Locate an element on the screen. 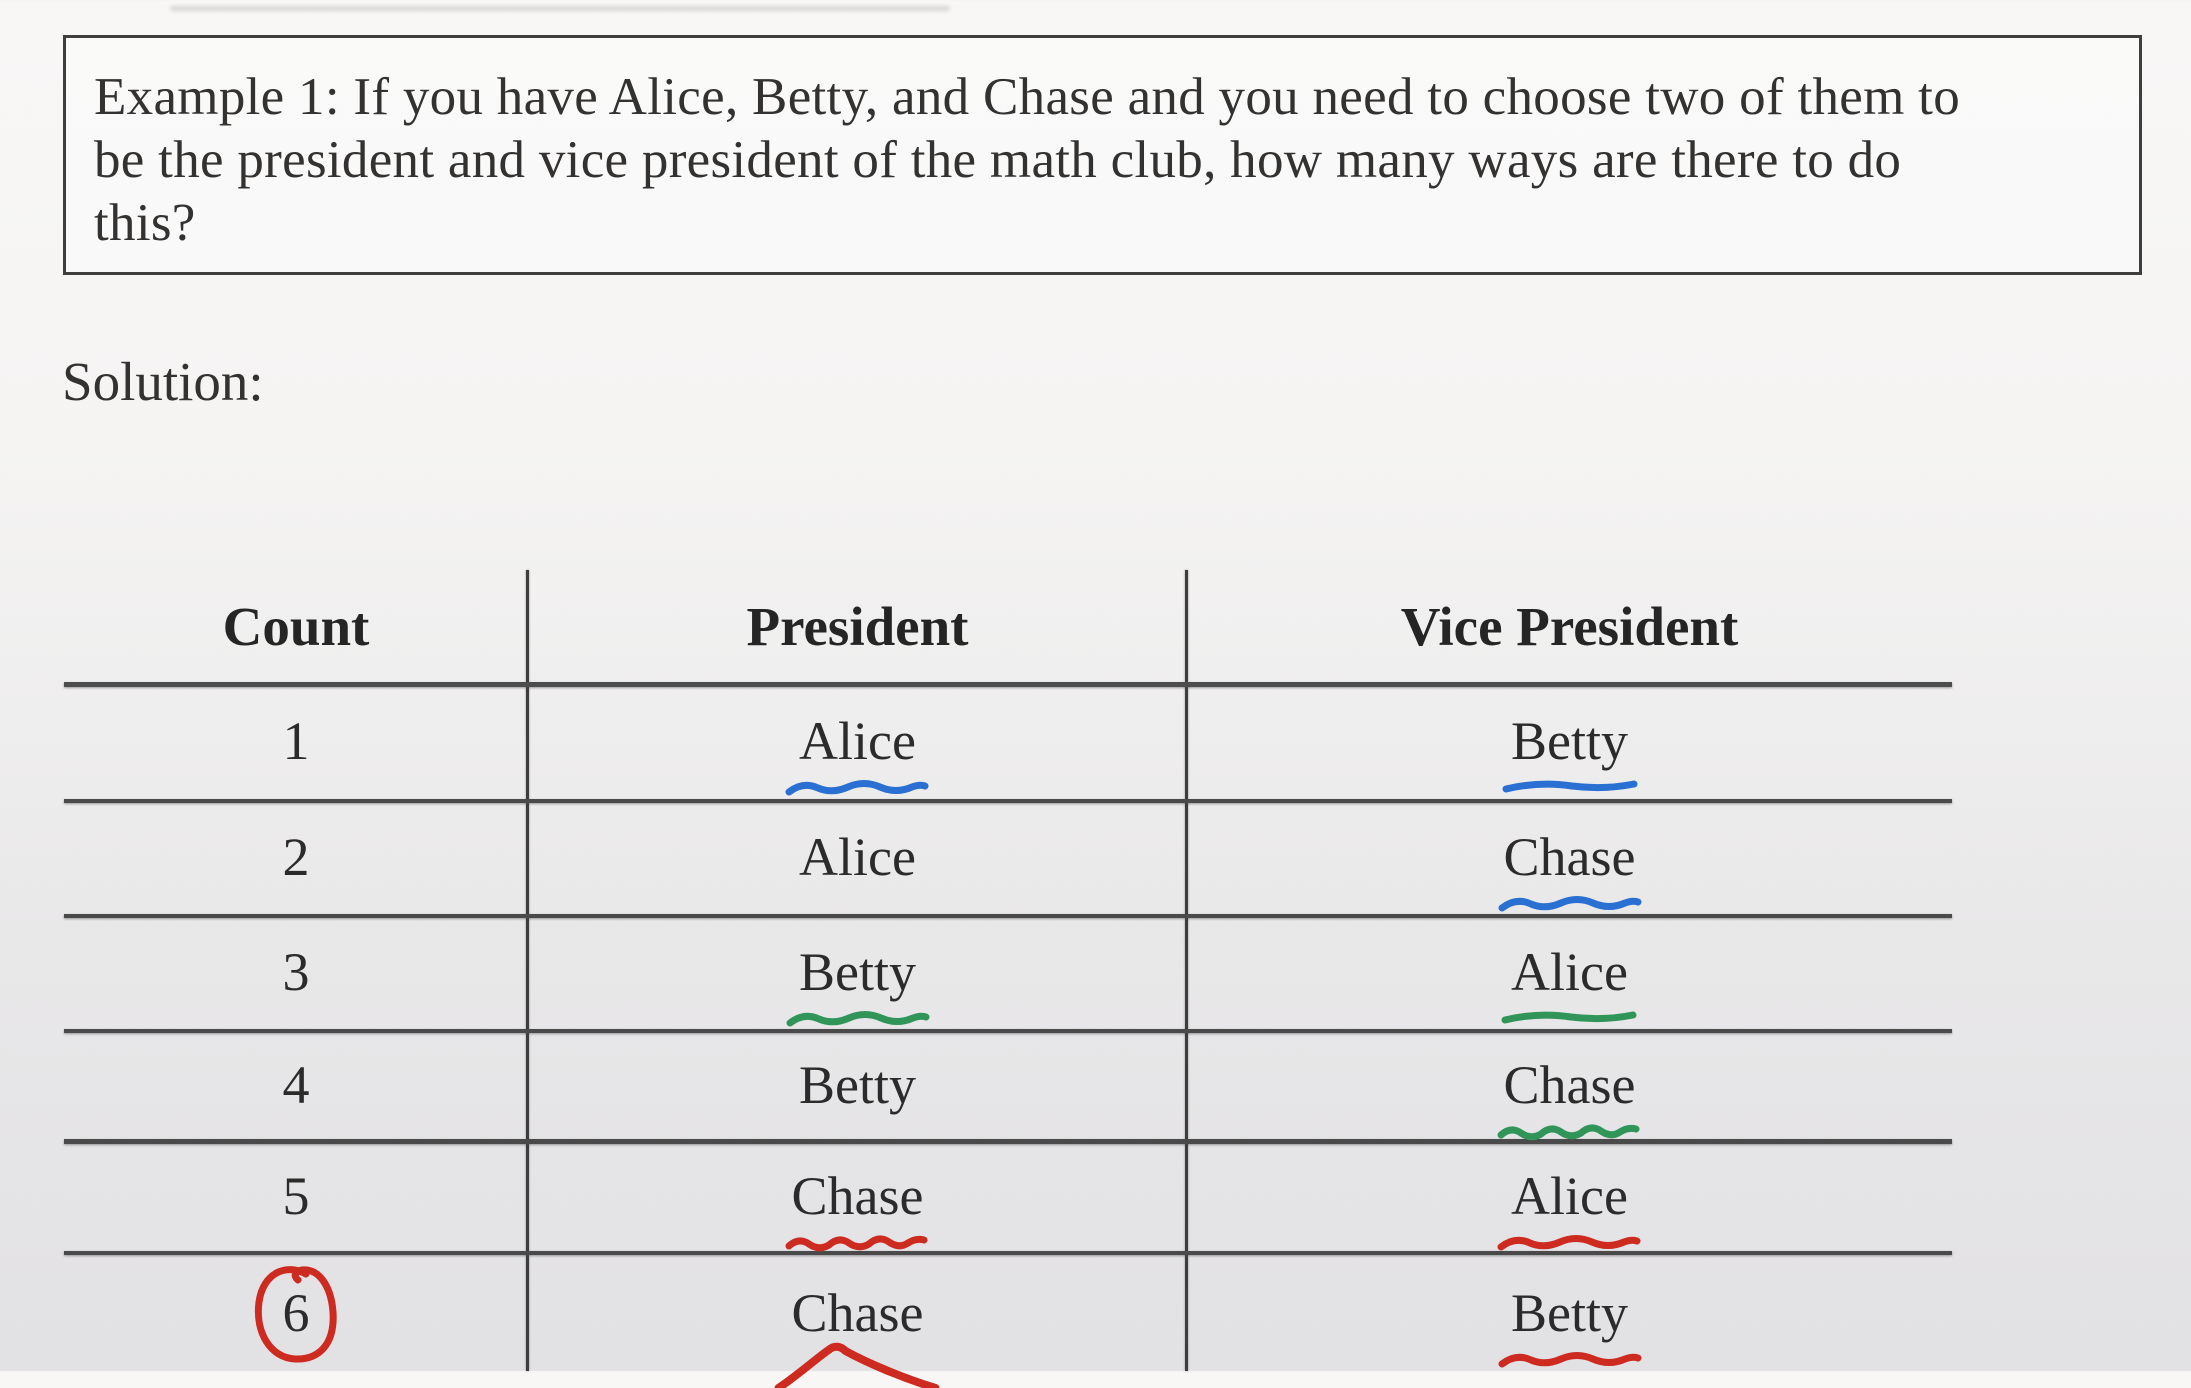  table-row: 1 Alice Betty is located at coordinates (1008, 741).